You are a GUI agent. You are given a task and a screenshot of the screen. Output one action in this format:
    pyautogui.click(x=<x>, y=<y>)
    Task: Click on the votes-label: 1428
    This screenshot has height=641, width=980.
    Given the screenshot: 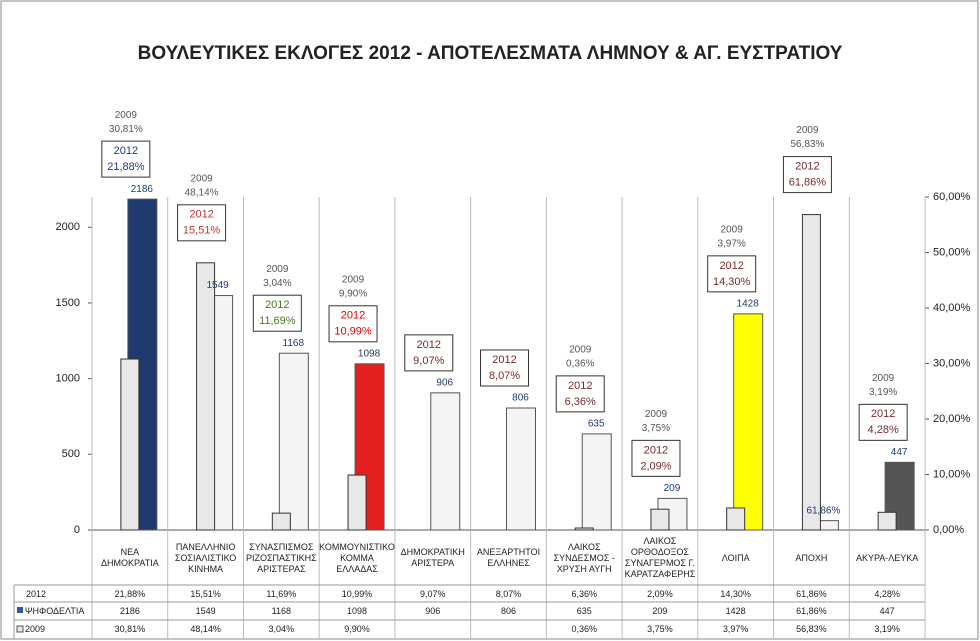 What is the action you would take?
    pyautogui.click(x=748, y=303)
    